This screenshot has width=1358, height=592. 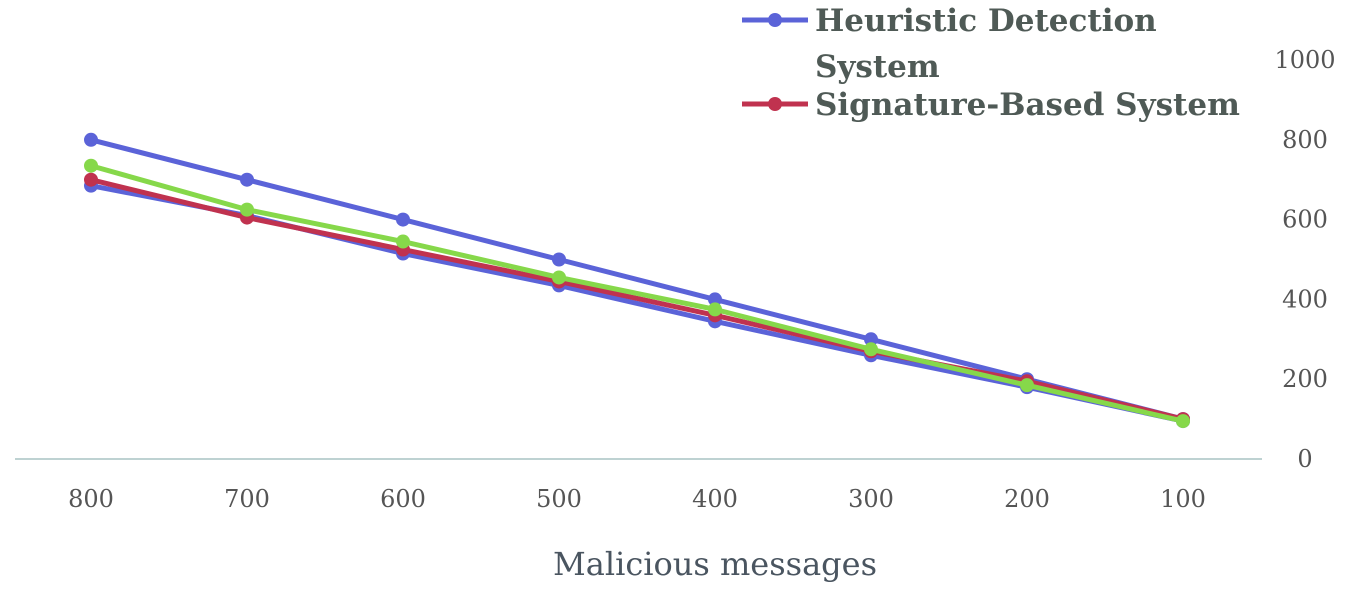 I want to click on y-tick-label: 200, so click(x=1305, y=379).